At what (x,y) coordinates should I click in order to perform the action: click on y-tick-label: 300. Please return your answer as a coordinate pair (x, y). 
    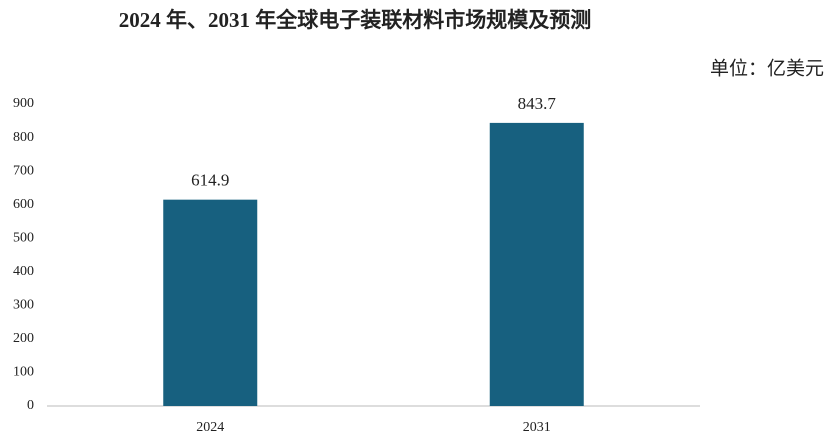
    Looking at the image, I should click on (23, 305).